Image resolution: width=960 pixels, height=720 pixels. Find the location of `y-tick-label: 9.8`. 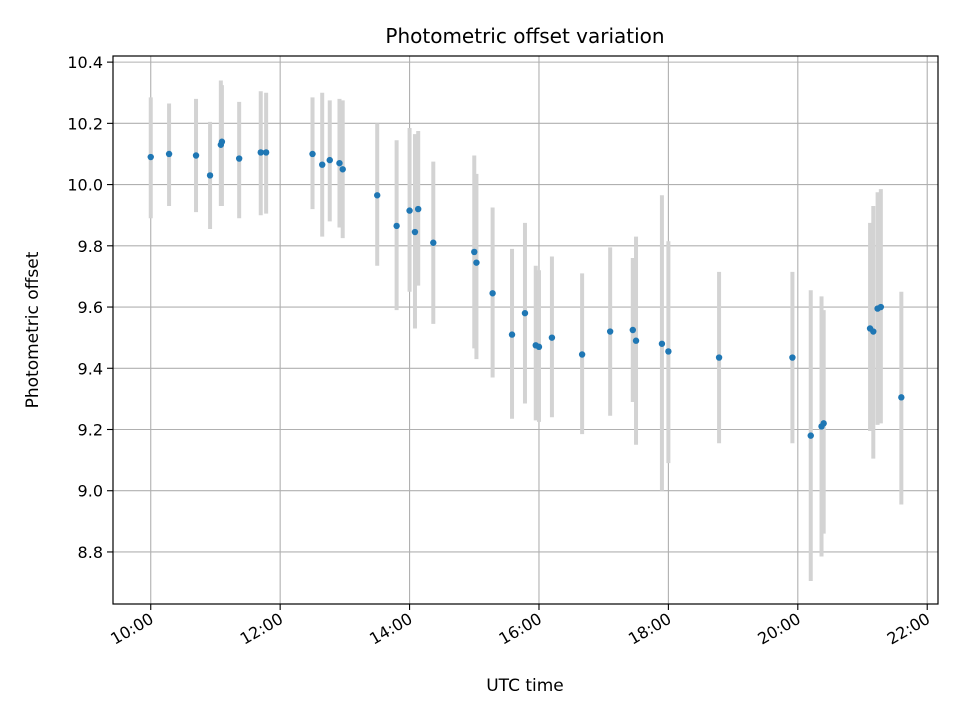

y-tick-label: 9.8 is located at coordinates (90, 246).